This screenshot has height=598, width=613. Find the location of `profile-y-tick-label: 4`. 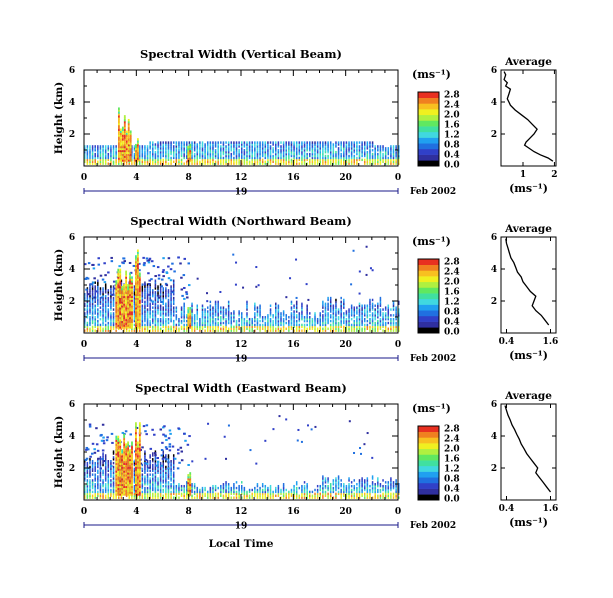

profile-y-tick-label: 4 is located at coordinates (494, 270).